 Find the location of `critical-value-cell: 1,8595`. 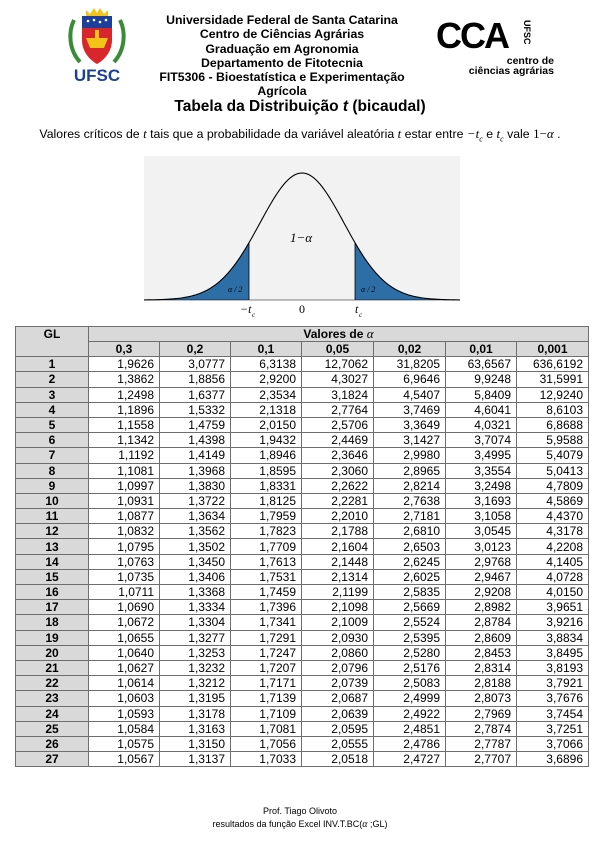

critical-value-cell: 1,8595 is located at coordinates (266, 470).